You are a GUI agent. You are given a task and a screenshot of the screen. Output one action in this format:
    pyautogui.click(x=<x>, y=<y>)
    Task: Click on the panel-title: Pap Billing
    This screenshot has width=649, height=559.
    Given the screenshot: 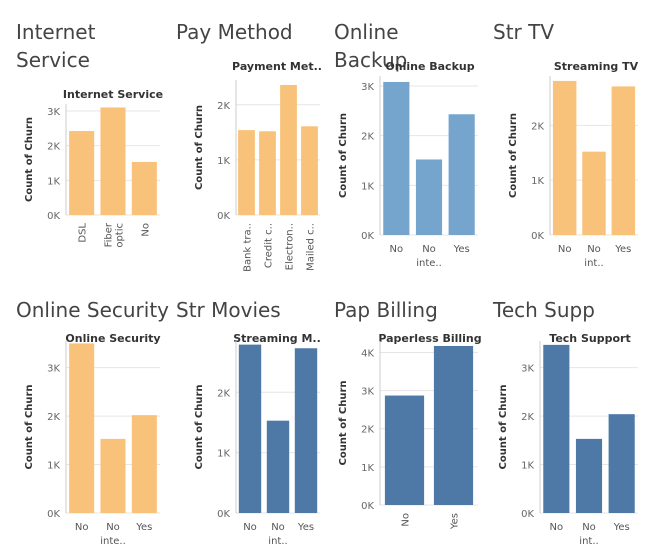 What is the action you would take?
    pyautogui.click(x=386, y=310)
    